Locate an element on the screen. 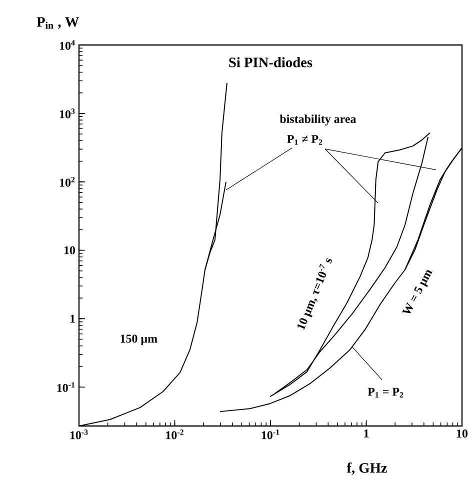  annotation: 150 µm is located at coordinates (139, 340).